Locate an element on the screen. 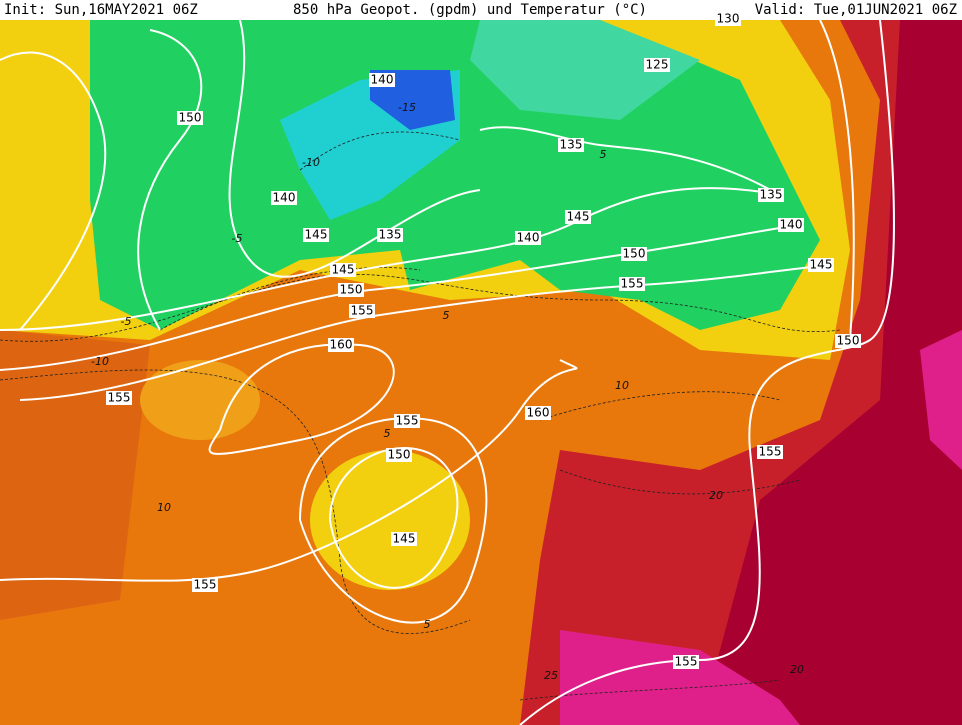  geopotential-label: 130 is located at coordinates (728, 19).